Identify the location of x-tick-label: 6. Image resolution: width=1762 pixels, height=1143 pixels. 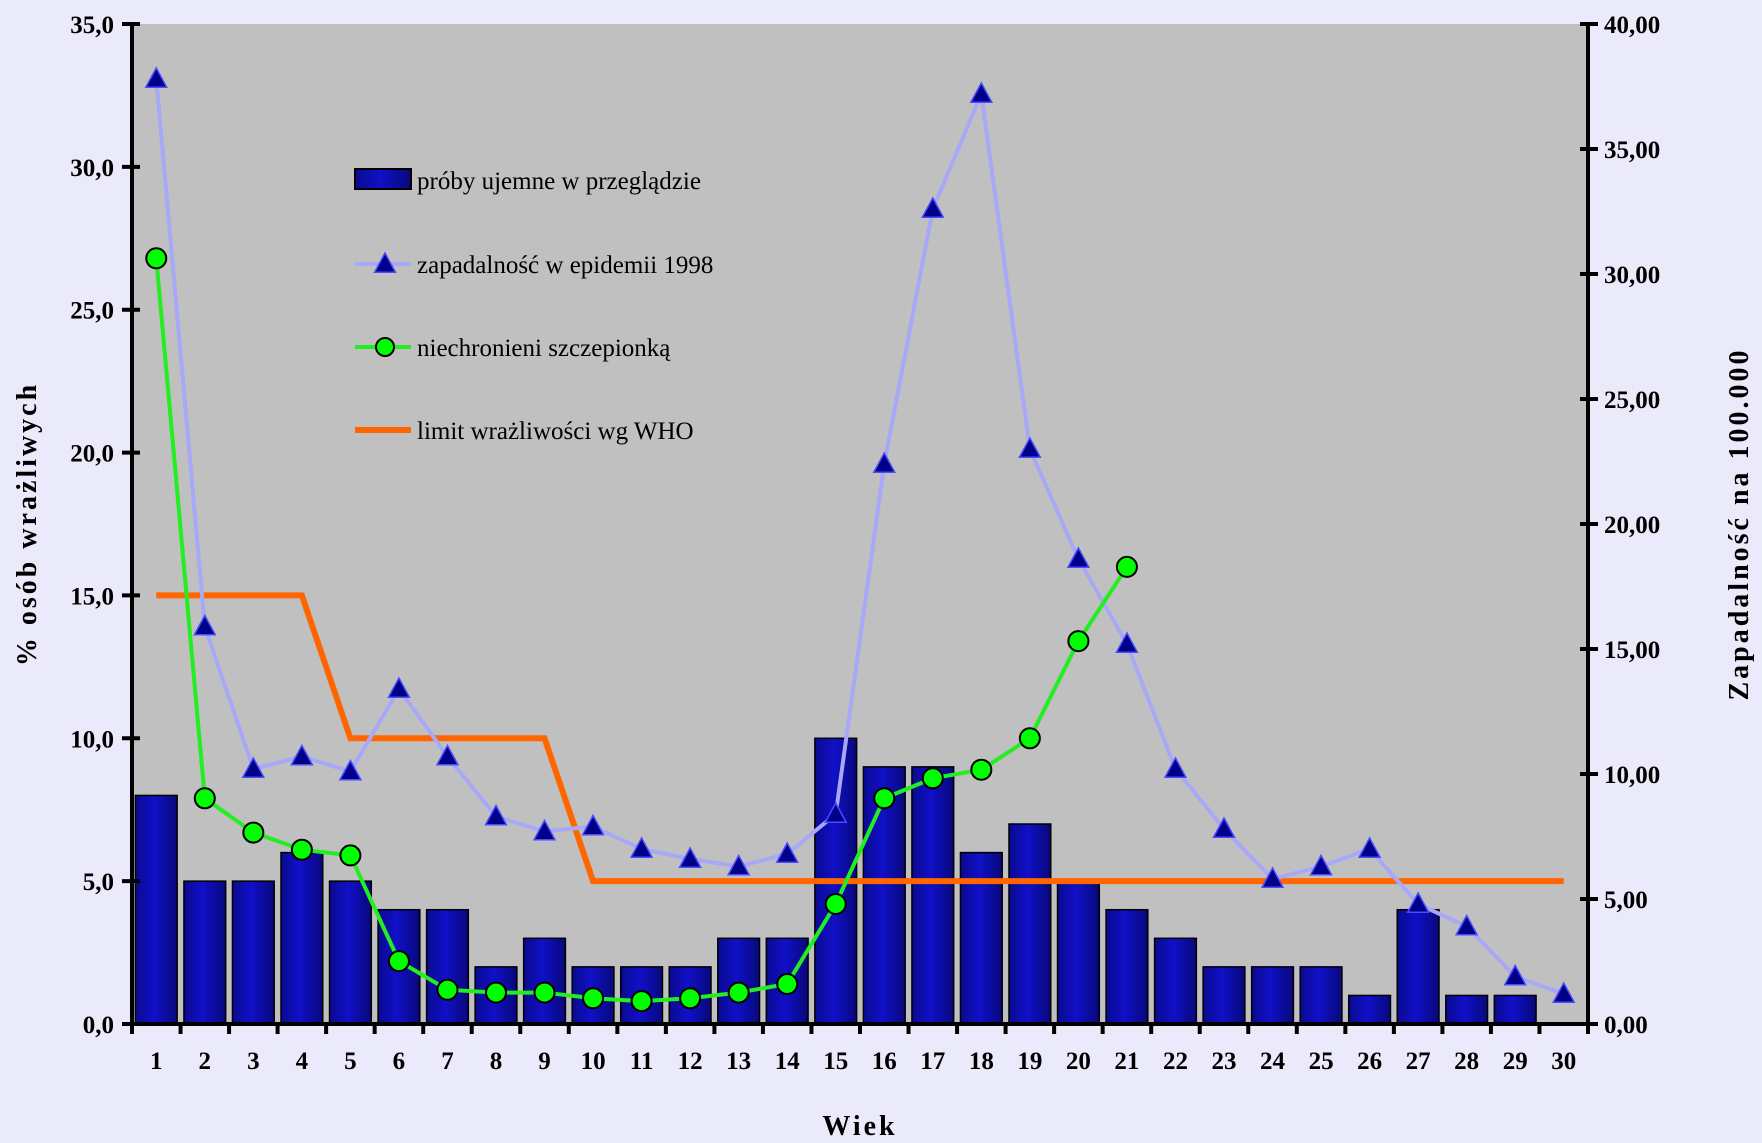
(399, 1061).